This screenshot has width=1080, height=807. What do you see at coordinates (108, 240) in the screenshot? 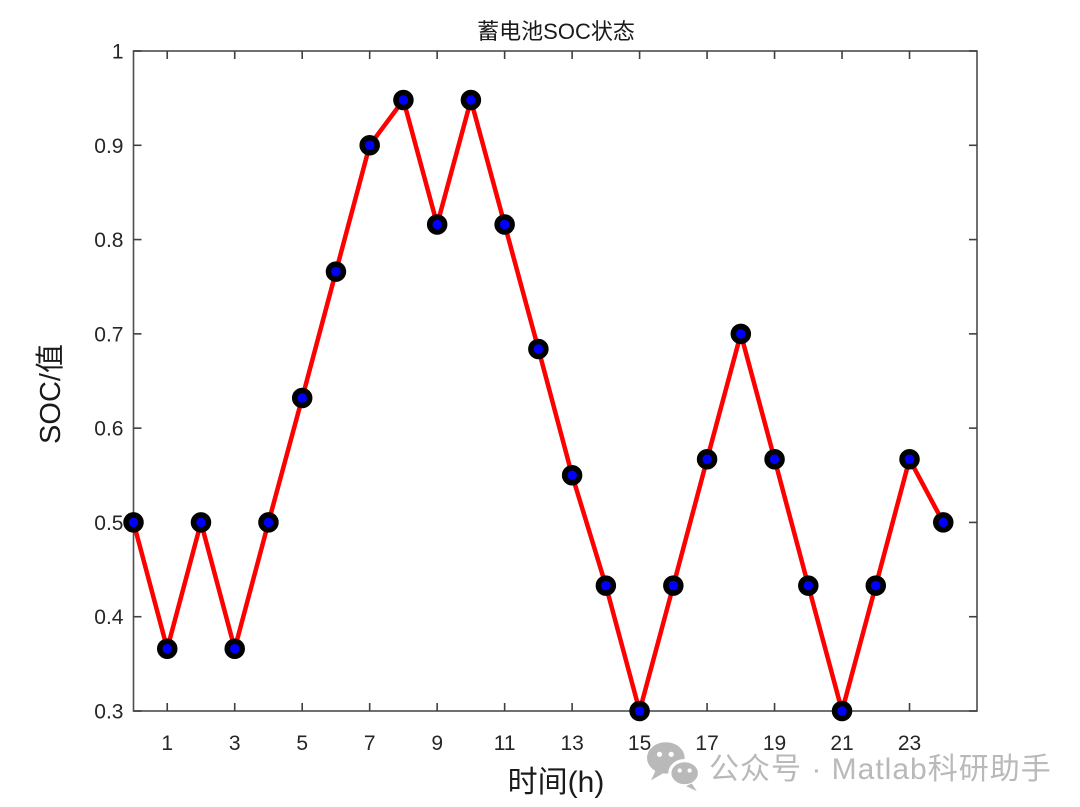
I see `y-tick-label: 0.8` at bounding box center [108, 240].